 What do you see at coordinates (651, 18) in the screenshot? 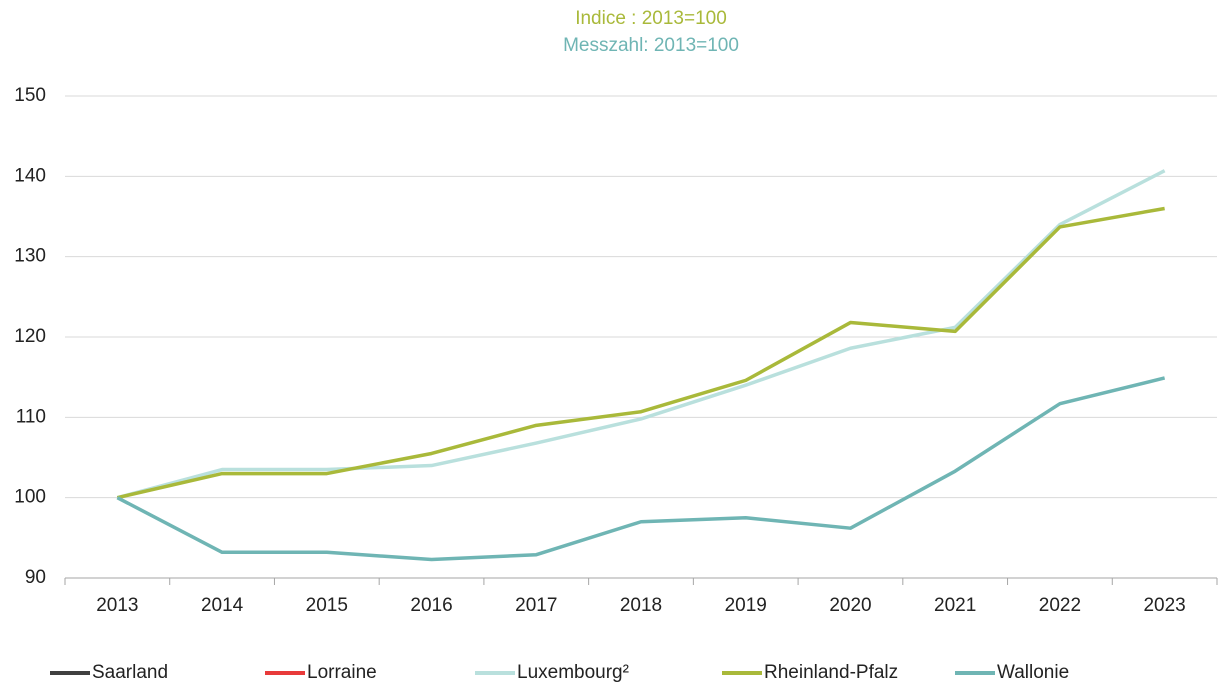
I see `chart-title: Indice : 2013=100` at bounding box center [651, 18].